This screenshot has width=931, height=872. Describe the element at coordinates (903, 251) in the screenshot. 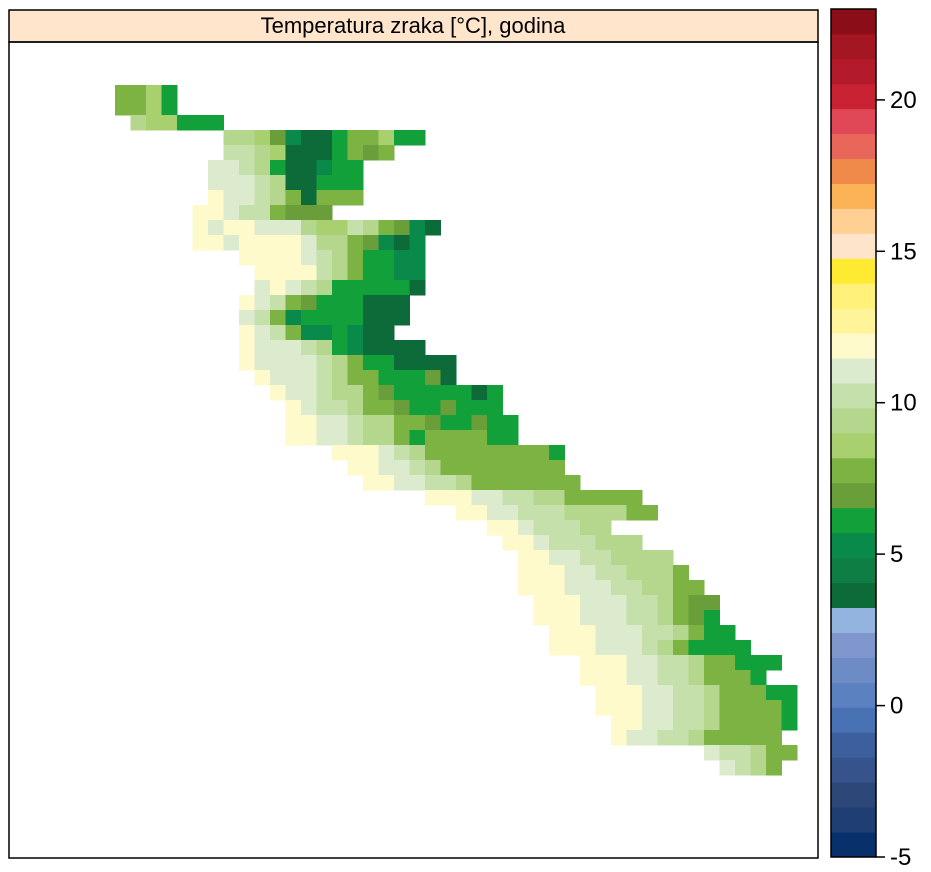

I see `colorbar-tick-label: 15` at that location.